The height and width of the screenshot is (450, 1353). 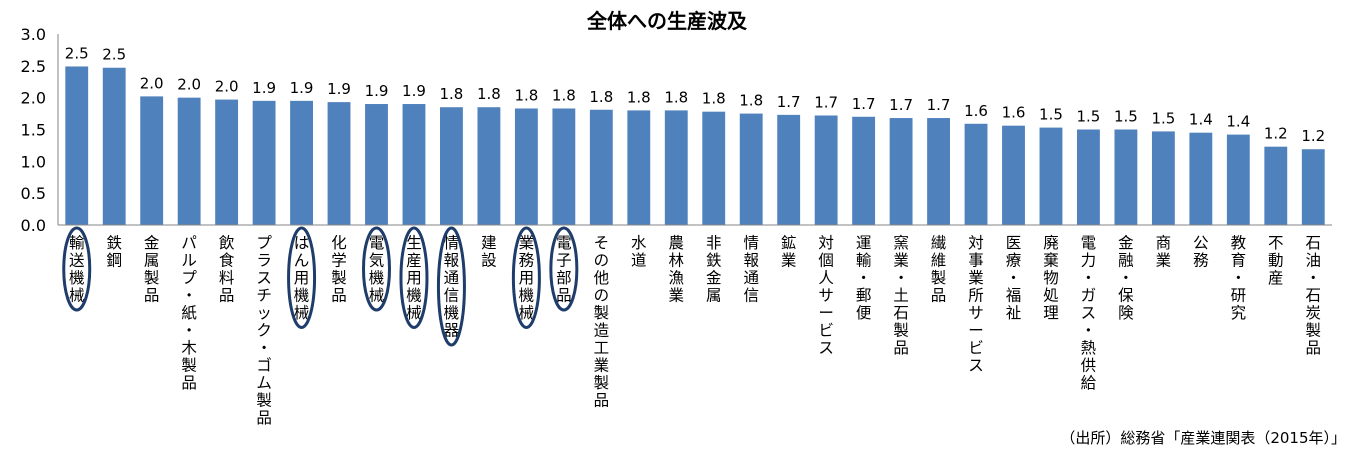 What do you see at coordinates (339, 269) in the screenshot?
I see `x-tick-label: 化学製品` at bounding box center [339, 269].